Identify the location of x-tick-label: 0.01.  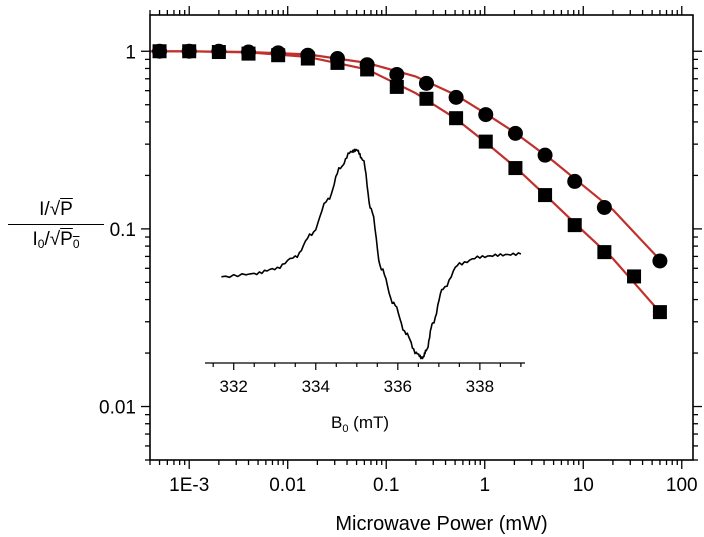
(287, 485).